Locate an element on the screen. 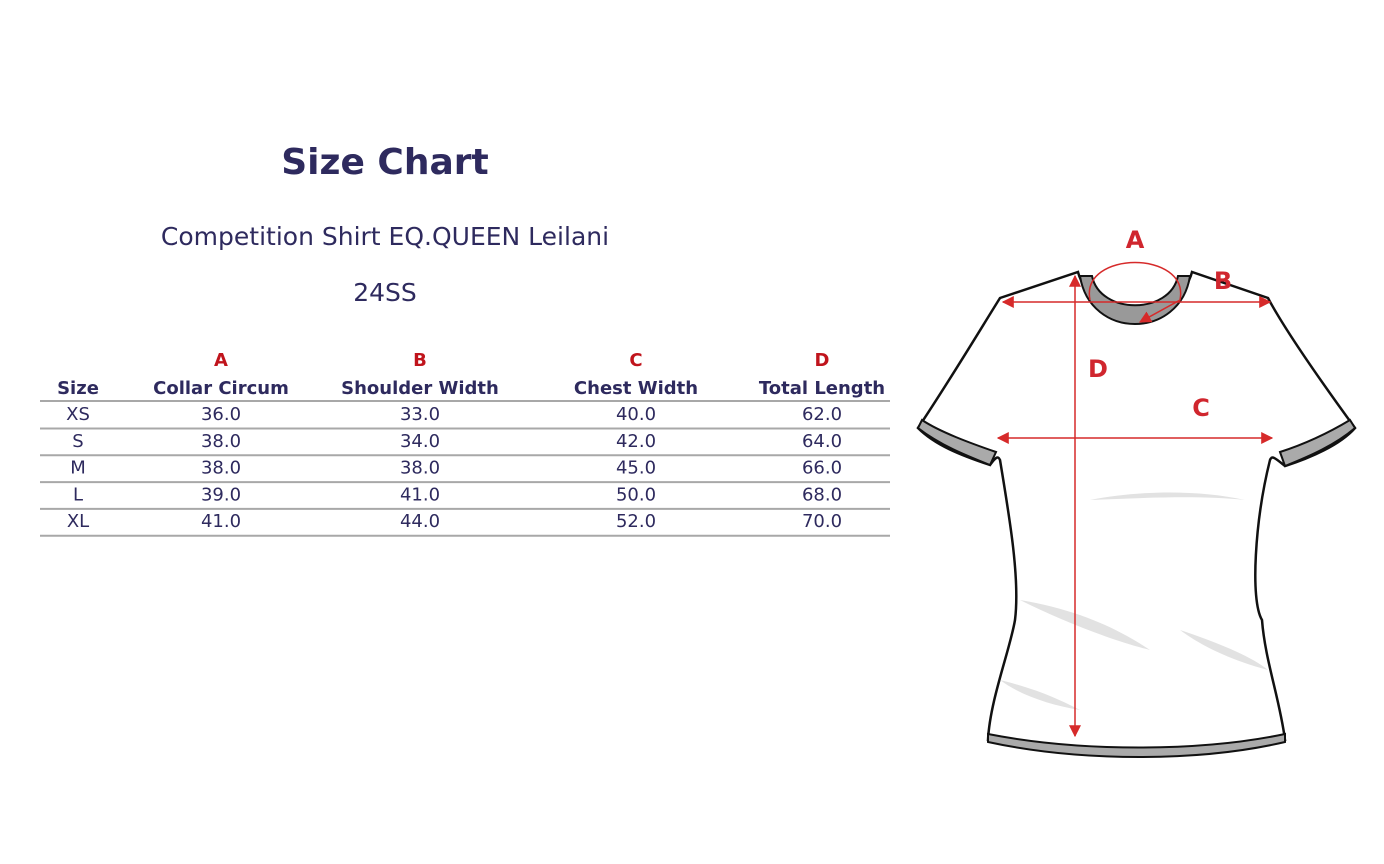 The image size is (1384, 864). table-cell: 45.0 is located at coordinates (636, 468).